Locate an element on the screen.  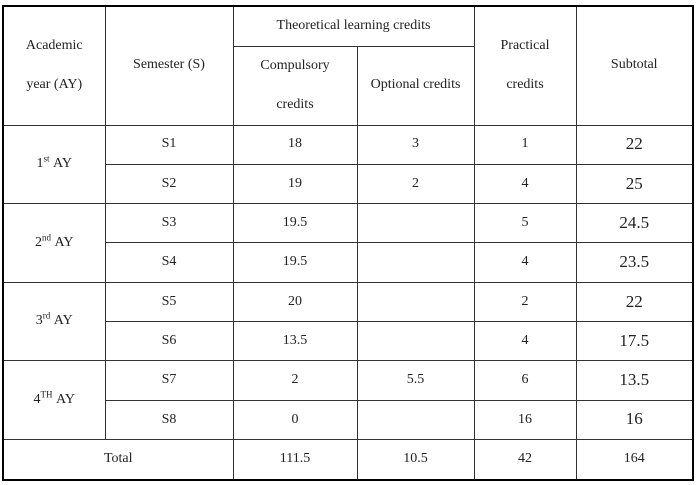
table-row: S2 19 2 4 25 is located at coordinates (348, 184).